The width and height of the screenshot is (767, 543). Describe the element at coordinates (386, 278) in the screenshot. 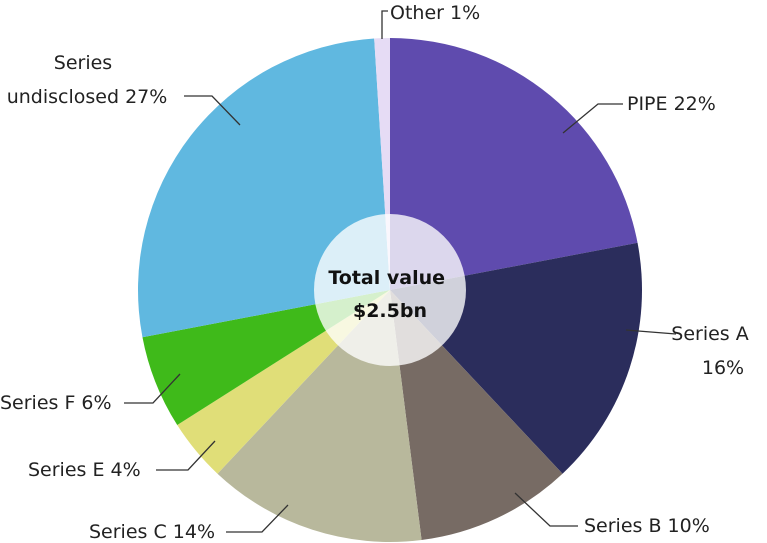

I see `center-label-line-1: Total value` at that location.